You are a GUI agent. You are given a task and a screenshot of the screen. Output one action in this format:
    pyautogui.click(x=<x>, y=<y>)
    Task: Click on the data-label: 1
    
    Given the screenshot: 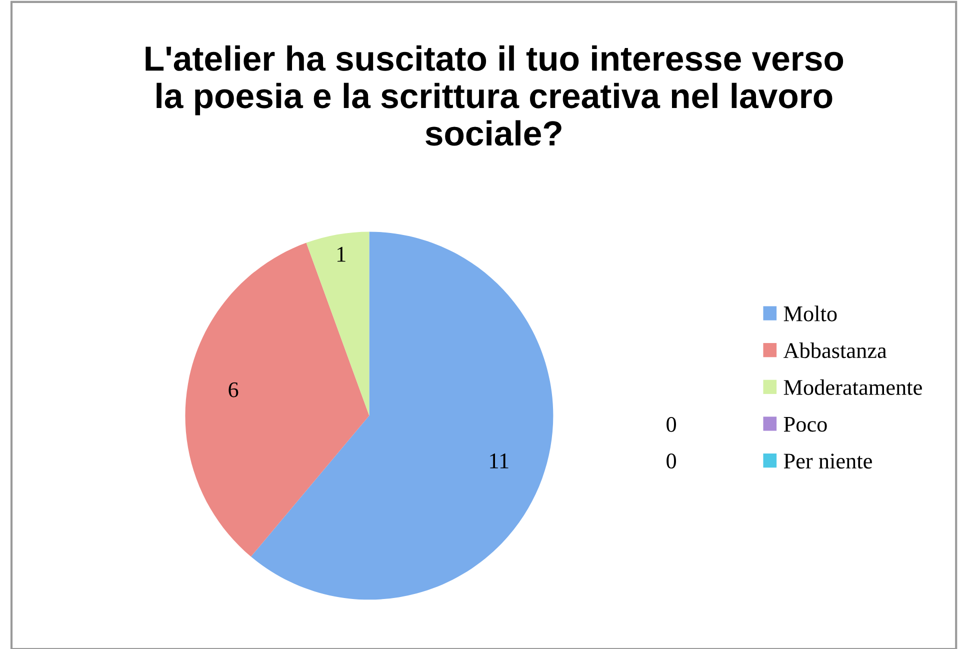 What is the action you would take?
    pyautogui.click(x=342, y=254)
    